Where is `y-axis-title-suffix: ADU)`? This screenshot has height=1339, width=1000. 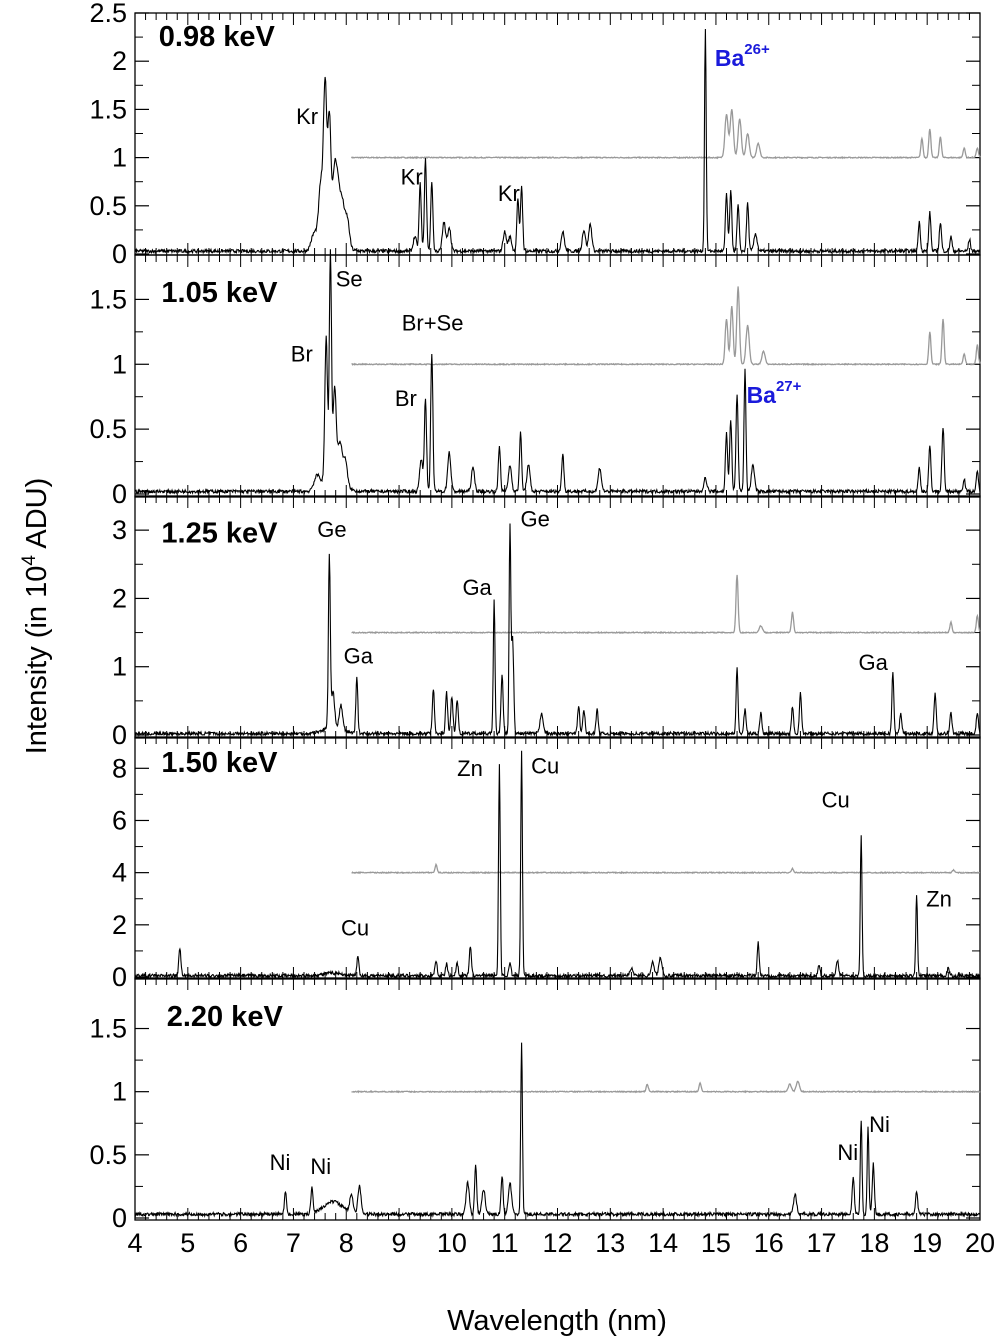
y-axis-title-suffix: ADU) is located at coordinates (37, 516).